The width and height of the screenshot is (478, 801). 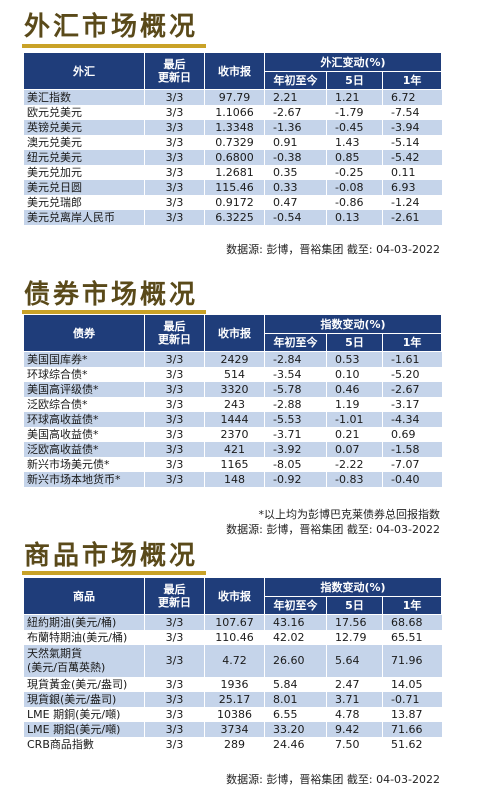 What do you see at coordinates (232, 404) in the screenshot?
I see `table-row: 泛欧综合债* 3/3 243 -2.88 1.19 -3.17` at bounding box center [232, 404].